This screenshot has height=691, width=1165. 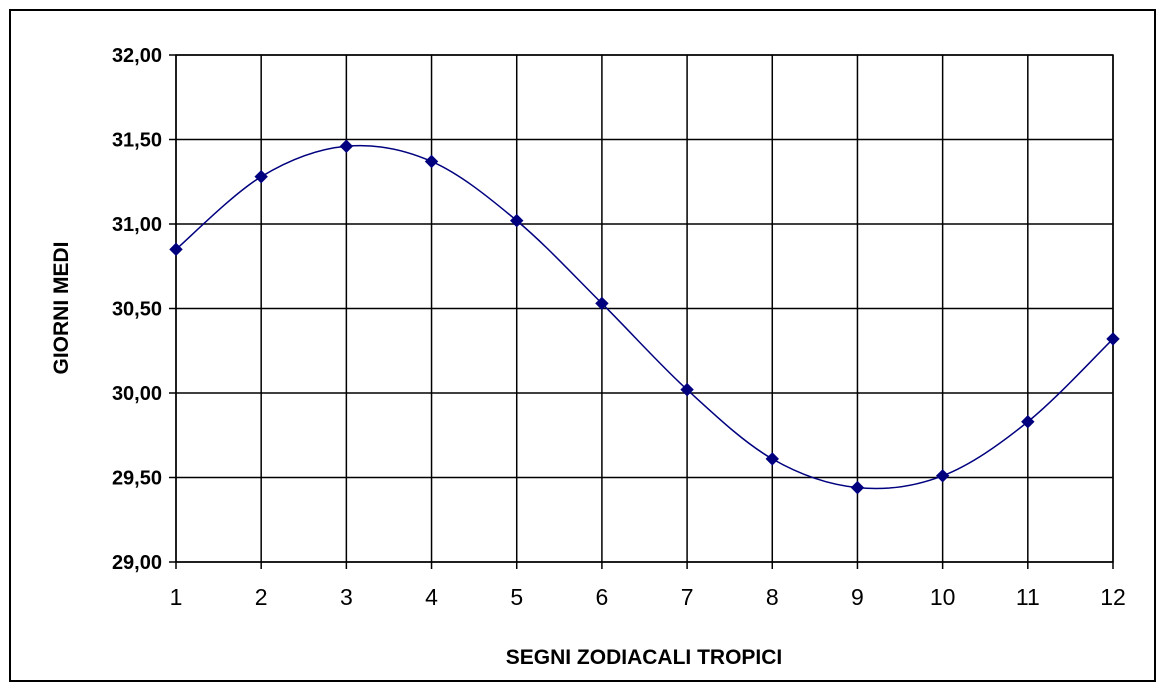 I want to click on x-tick-label: 3, so click(x=346, y=597).